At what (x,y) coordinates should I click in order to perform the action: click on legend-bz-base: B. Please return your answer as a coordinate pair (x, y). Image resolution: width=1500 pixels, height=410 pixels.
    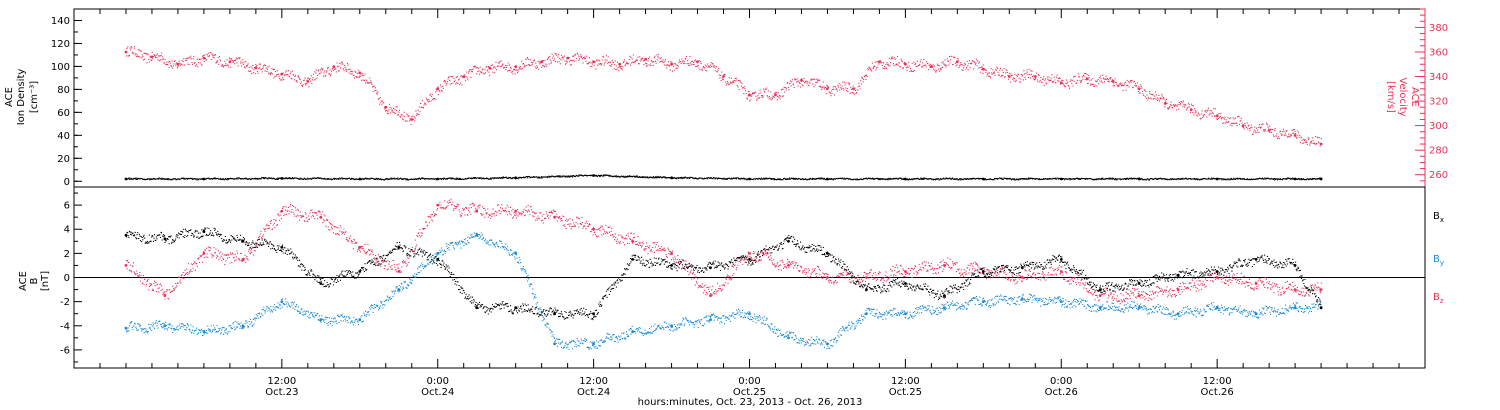
    Looking at the image, I should click on (1436, 297).